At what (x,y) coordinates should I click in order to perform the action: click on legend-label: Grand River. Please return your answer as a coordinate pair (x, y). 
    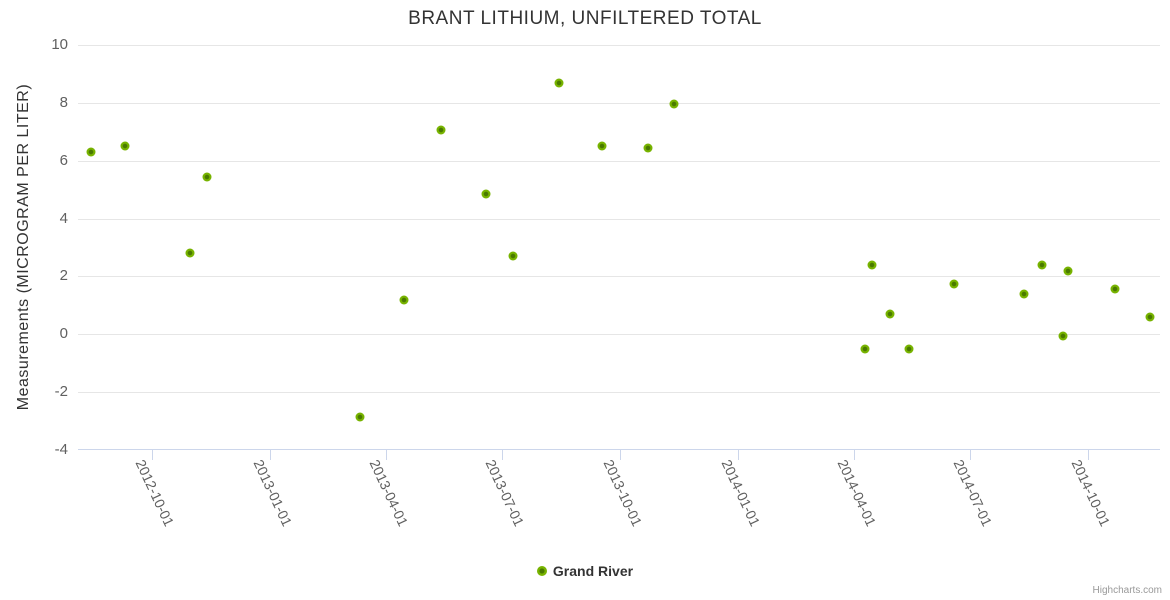
    Looking at the image, I should click on (593, 571).